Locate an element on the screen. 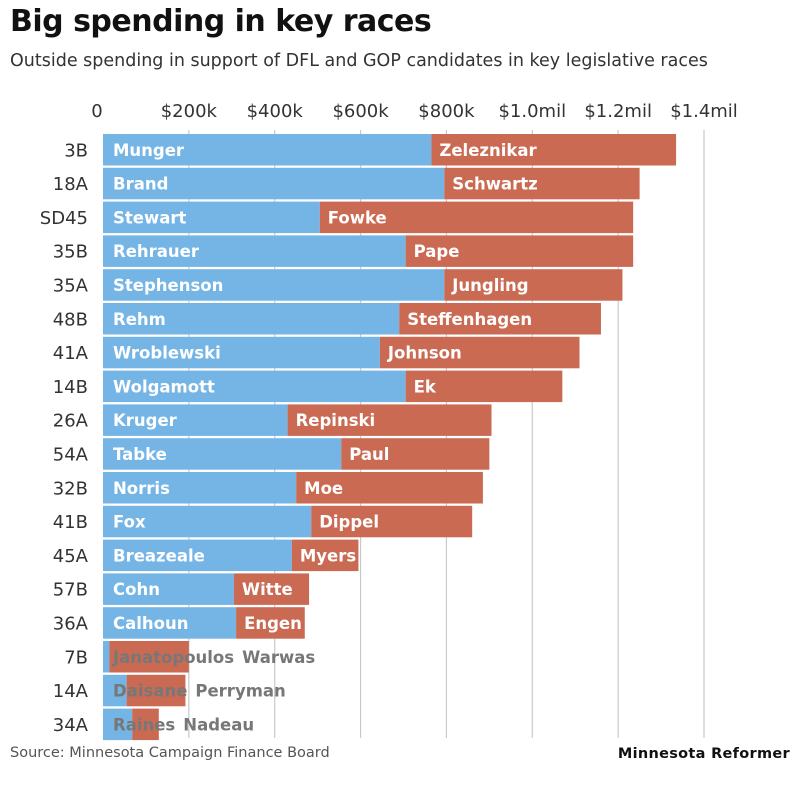 This screenshot has width=800, height=787. gop-candidate-label: Jungling is located at coordinates (489, 285).